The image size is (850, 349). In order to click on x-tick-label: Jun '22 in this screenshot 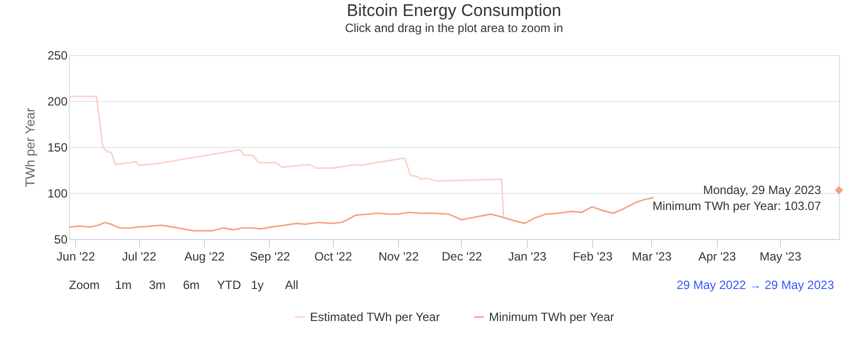, I will do `click(76, 257)`.